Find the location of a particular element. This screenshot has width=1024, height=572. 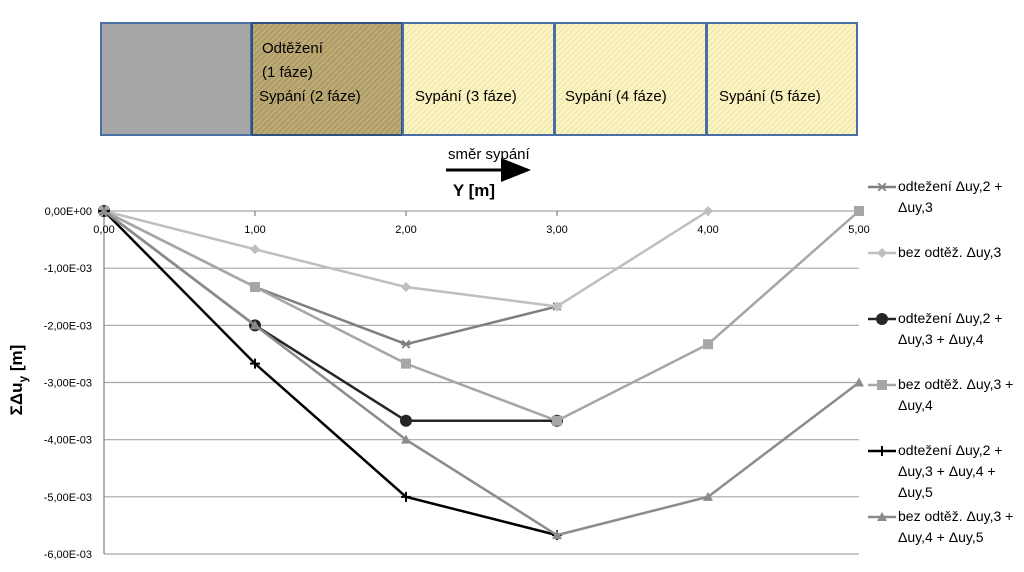

y-axis-title-suffix: [m] is located at coordinates (16, 360).